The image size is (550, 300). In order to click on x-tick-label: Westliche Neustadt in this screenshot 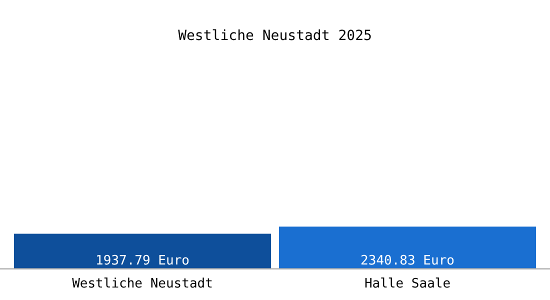, I will do `click(142, 284)`.